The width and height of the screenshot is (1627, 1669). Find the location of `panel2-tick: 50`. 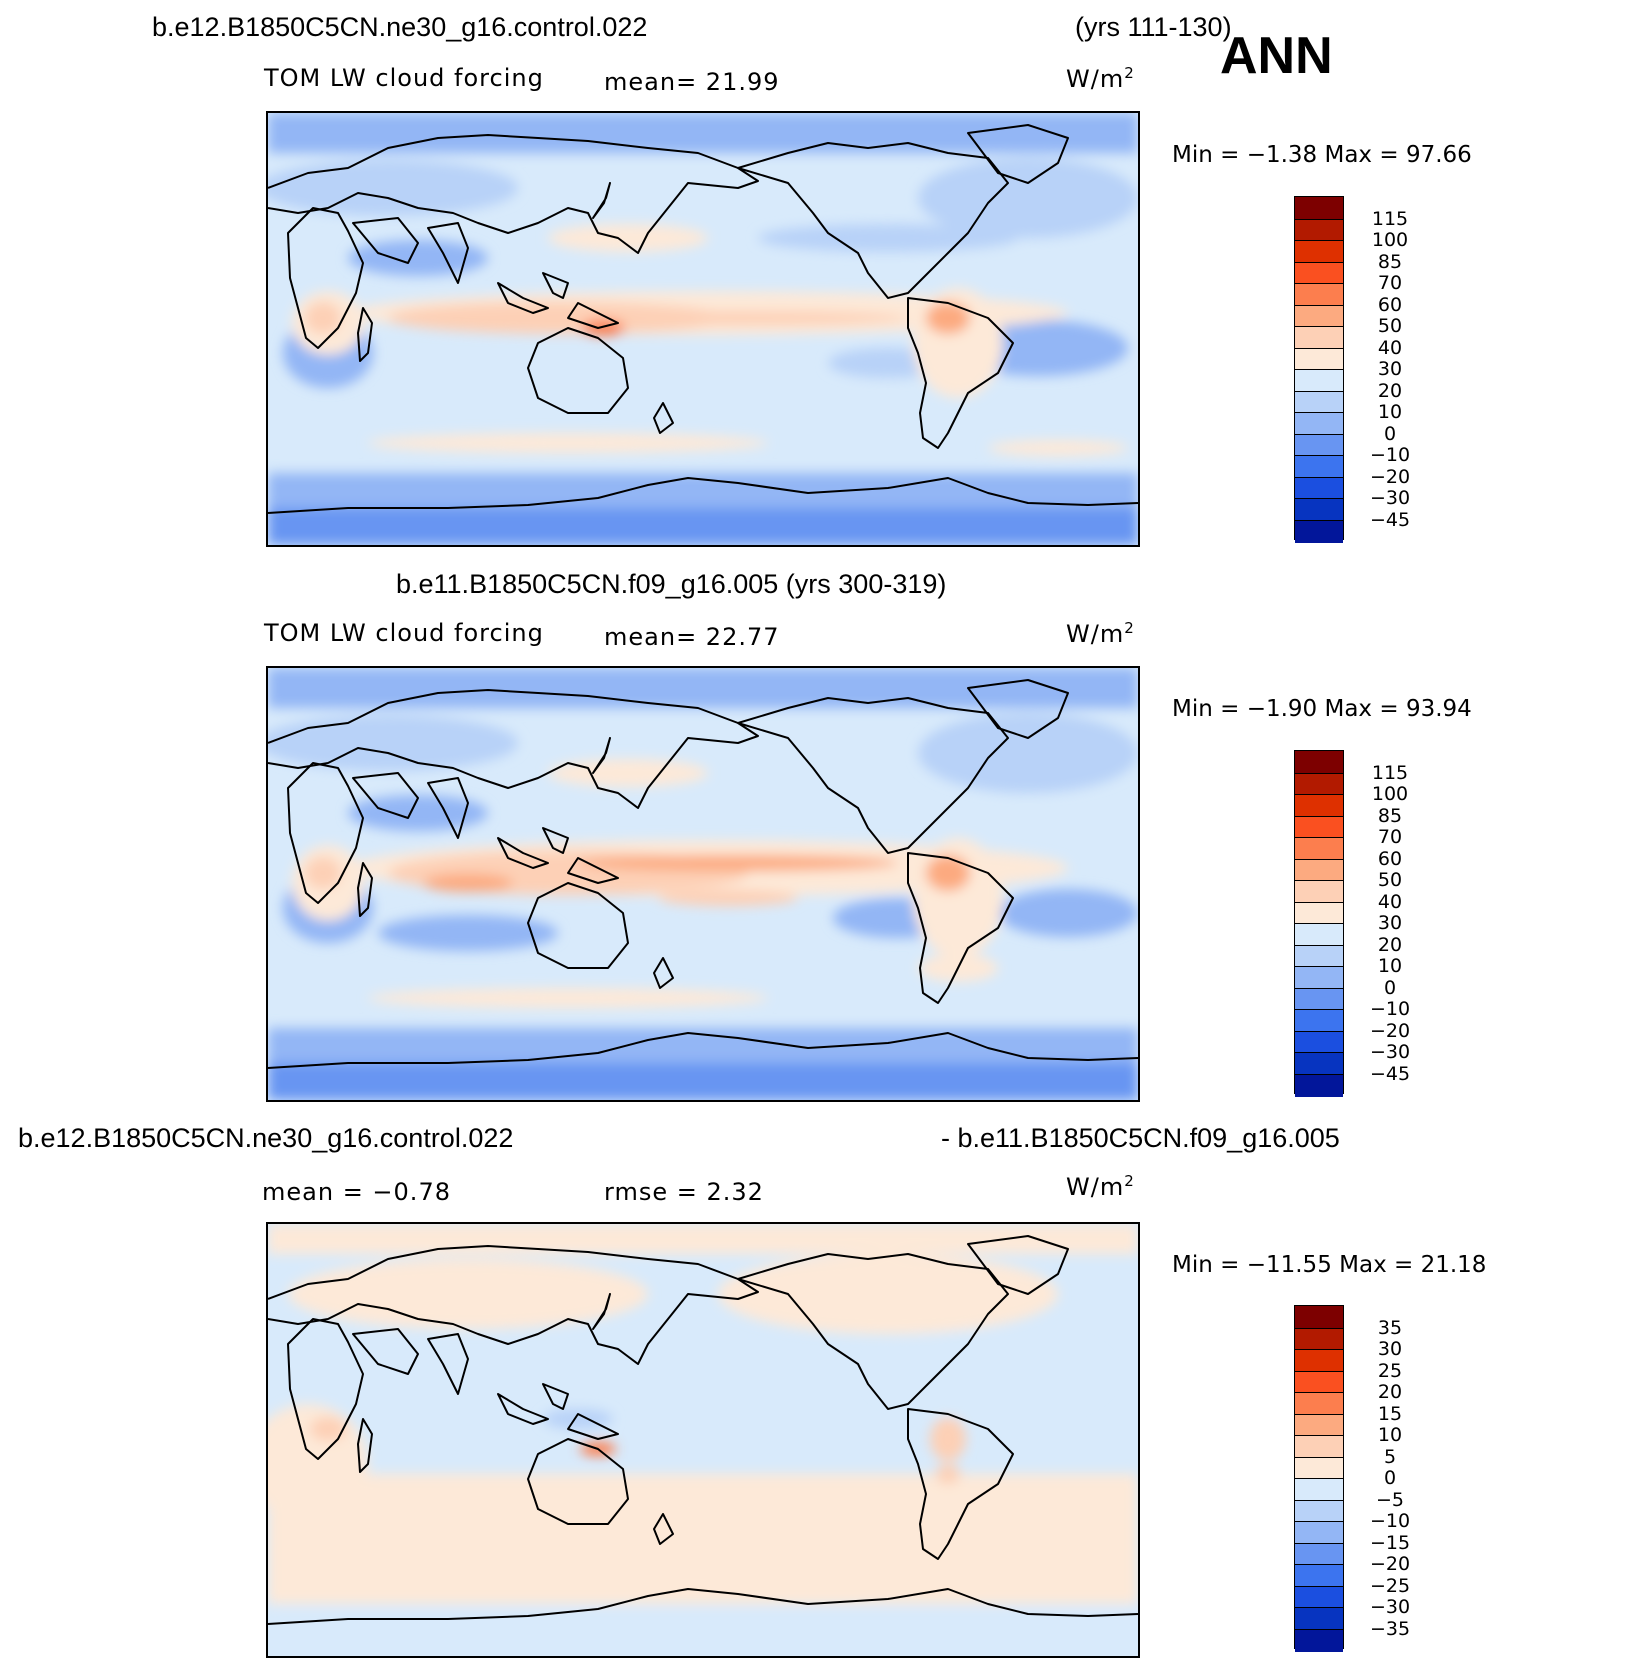

panel2-tick: 50 is located at coordinates (1390, 880).